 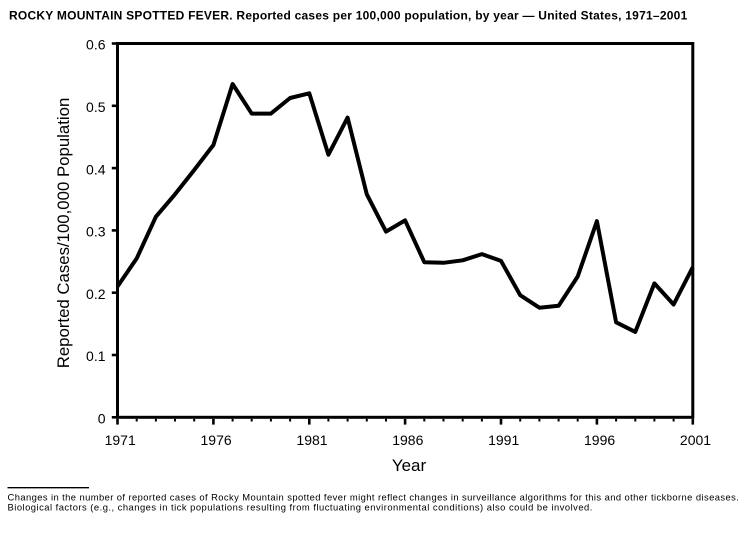 I want to click on svg-text: 1996, so click(x=599, y=440).